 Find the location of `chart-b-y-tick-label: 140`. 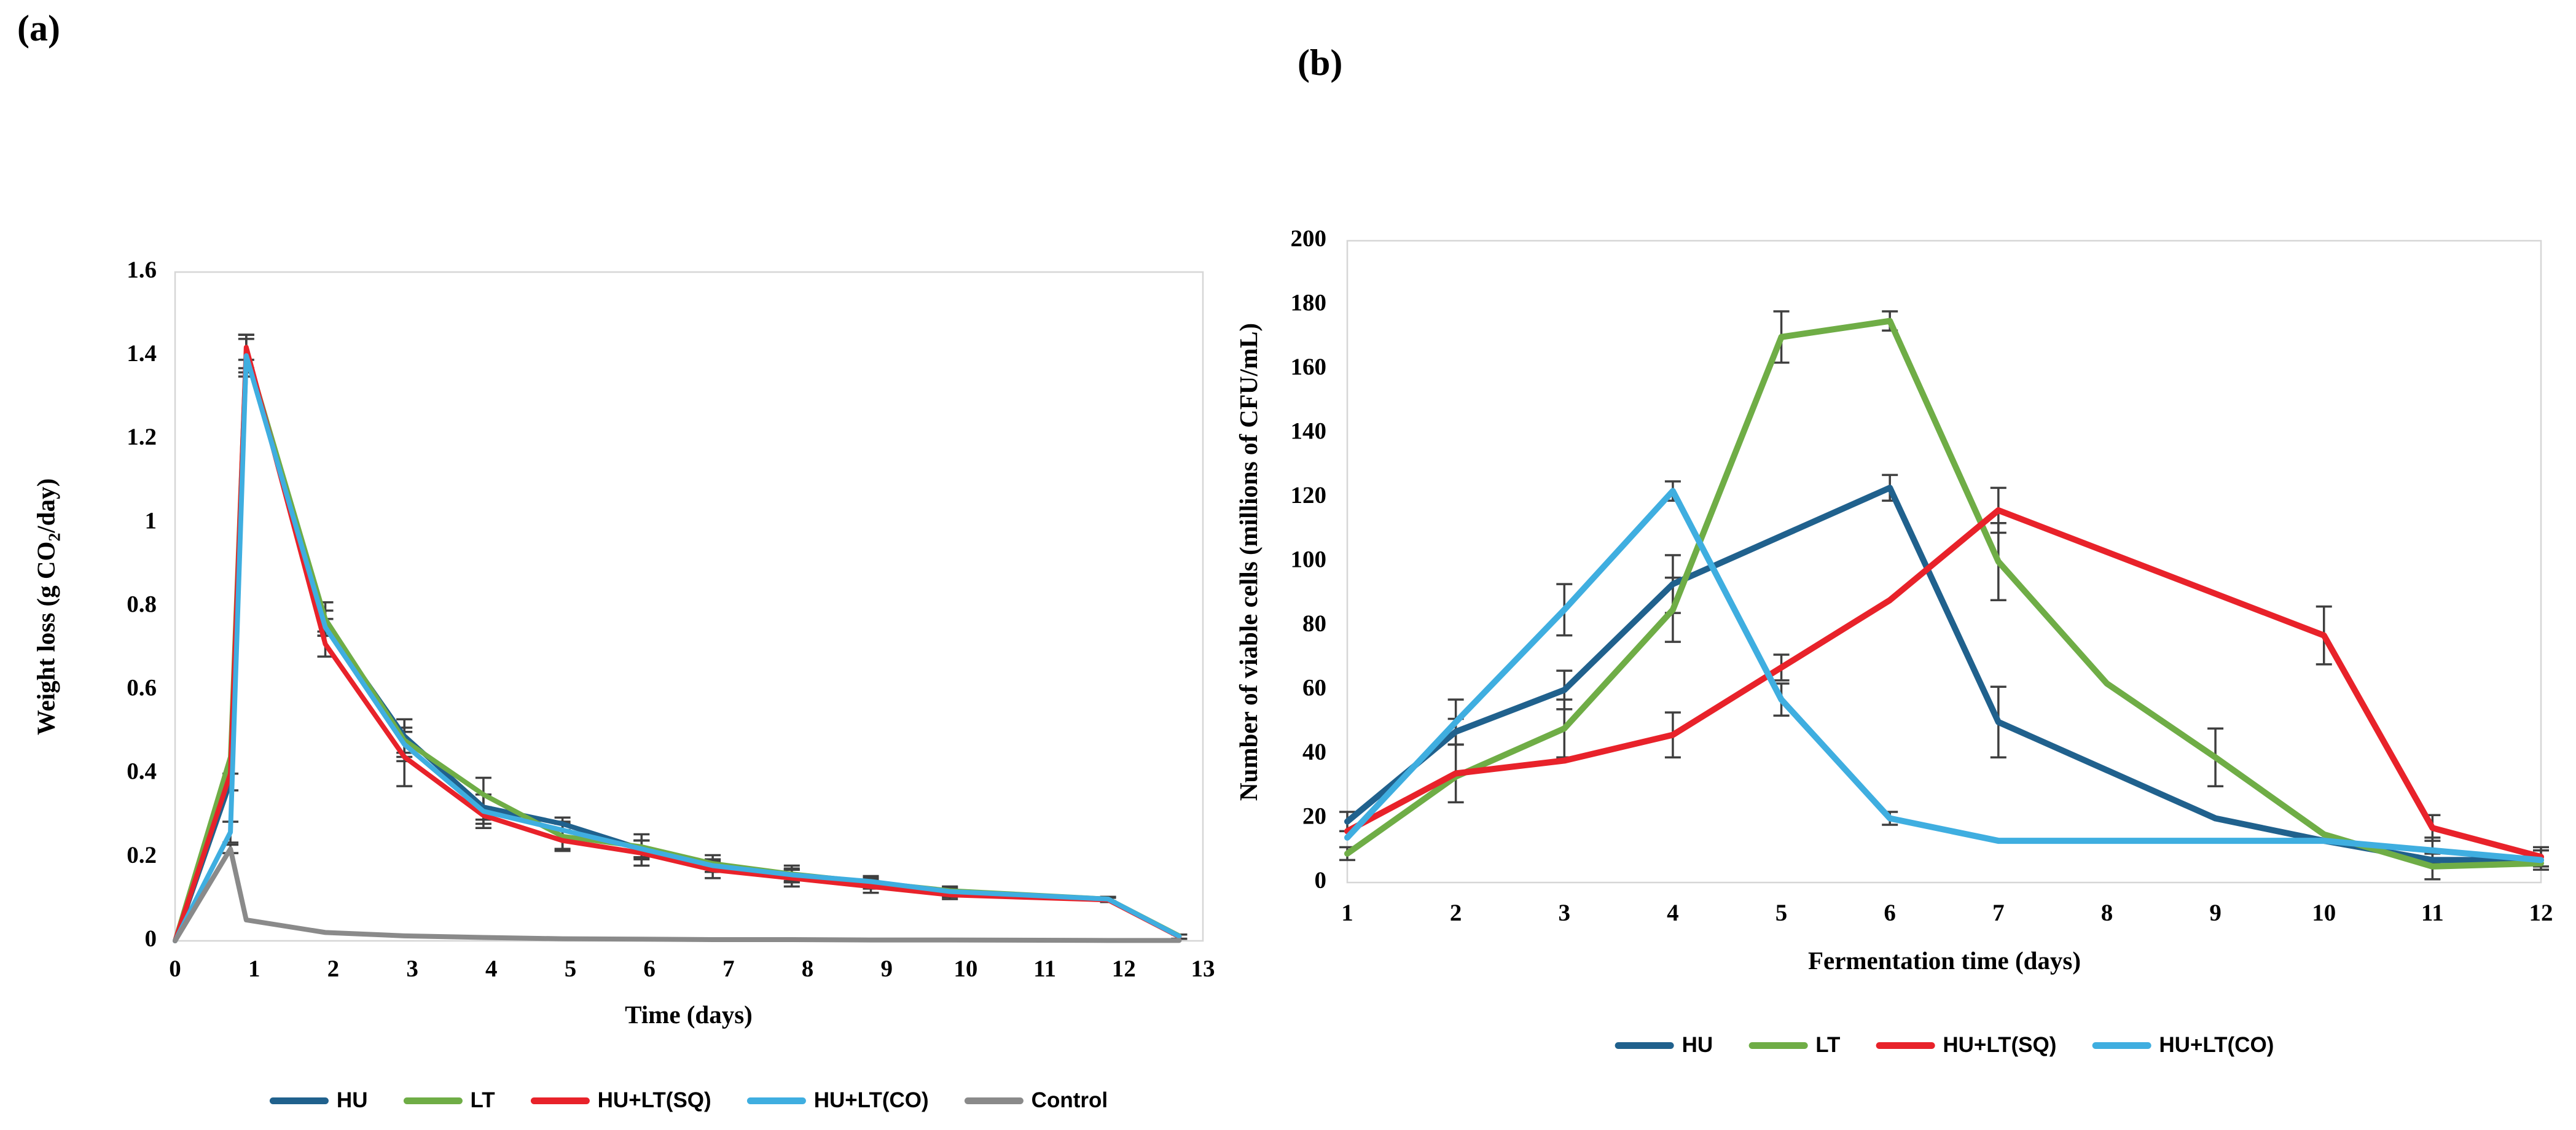

chart-b-y-tick-label: 140 is located at coordinates (1309, 431).